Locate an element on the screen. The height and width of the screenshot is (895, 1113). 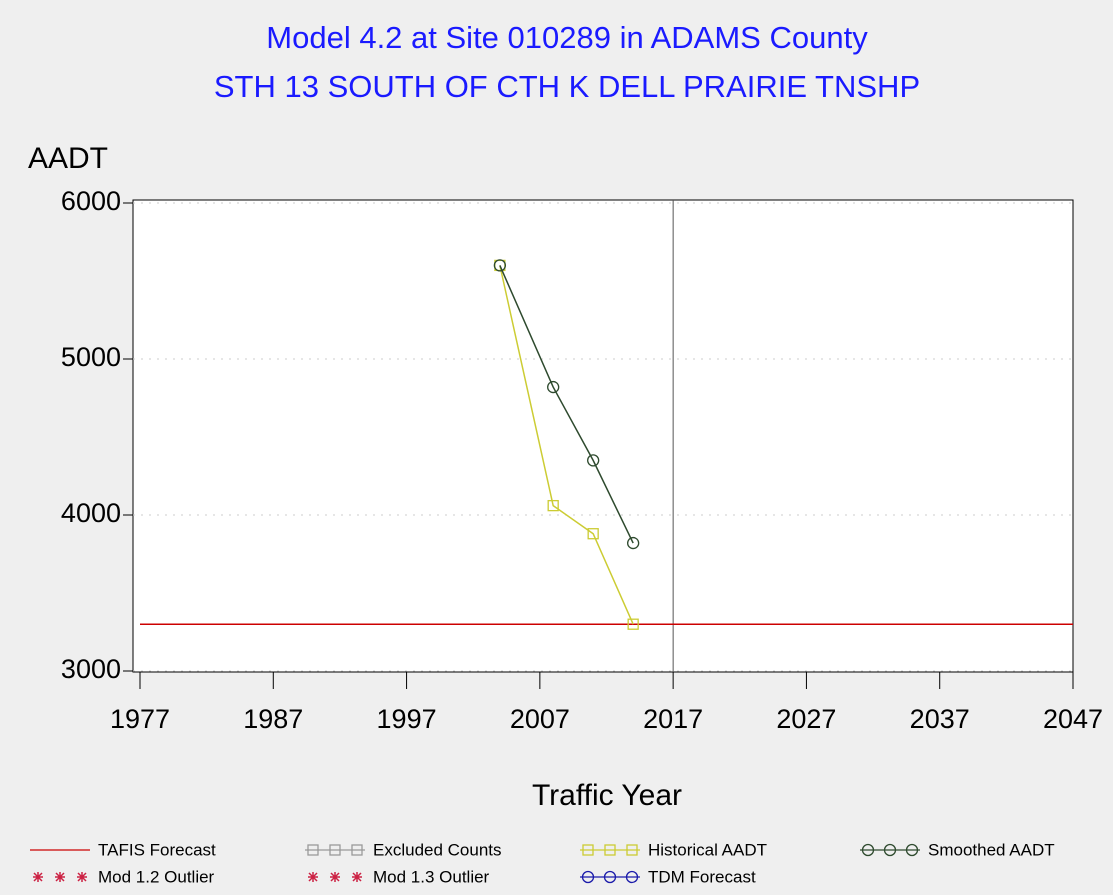
y-tick-label: 6000 is located at coordinates (91, 201).